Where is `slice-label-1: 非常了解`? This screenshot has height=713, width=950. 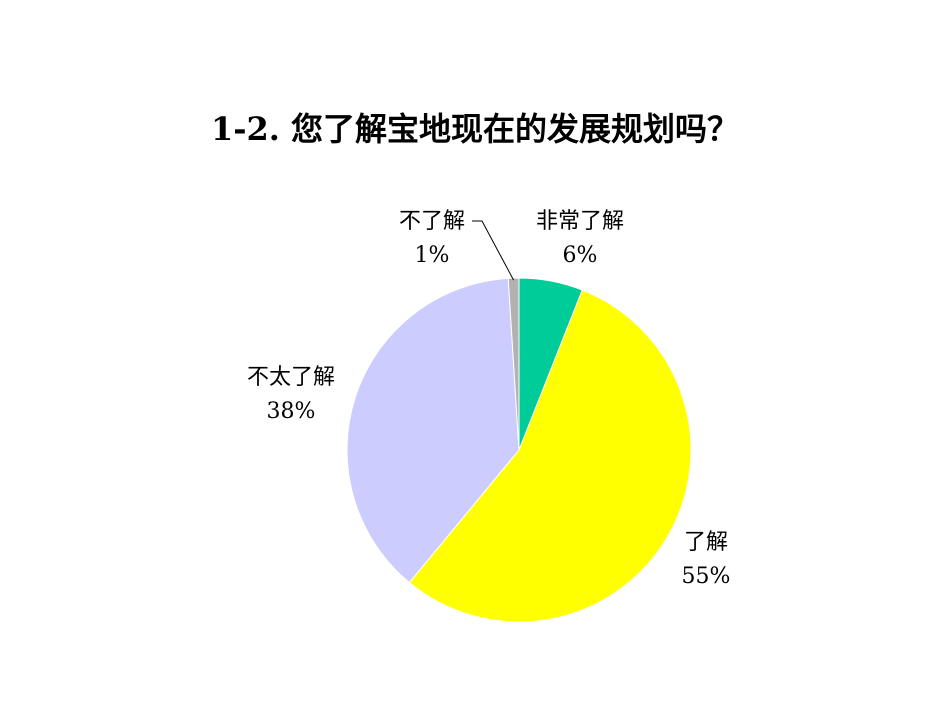 slice-label-1: 非常了解 is located at coordinates (580, 221).